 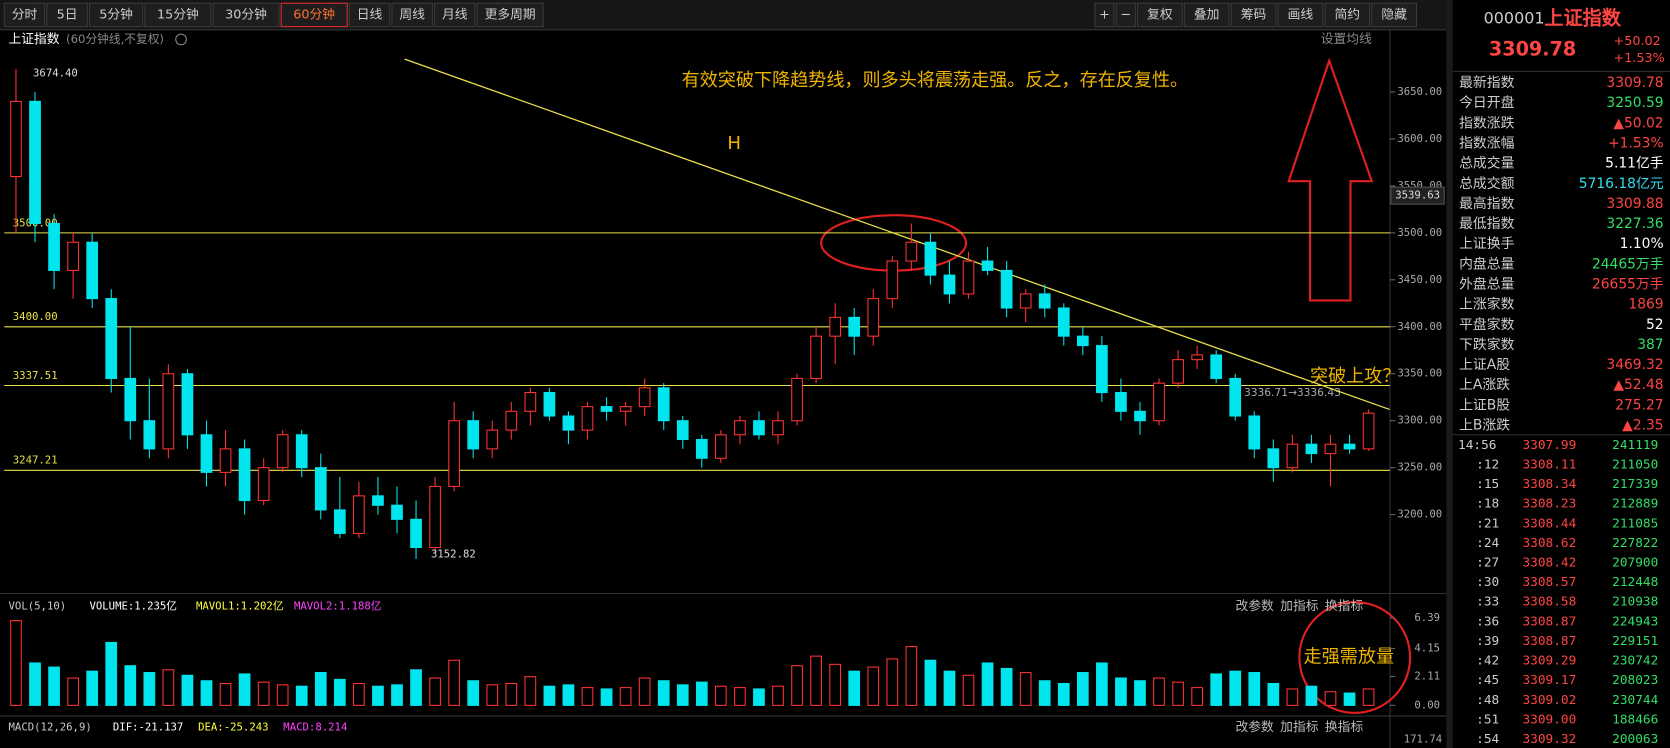 I want to click on toolbar-button-label: 隐藏, so click(x=1394, y=14).